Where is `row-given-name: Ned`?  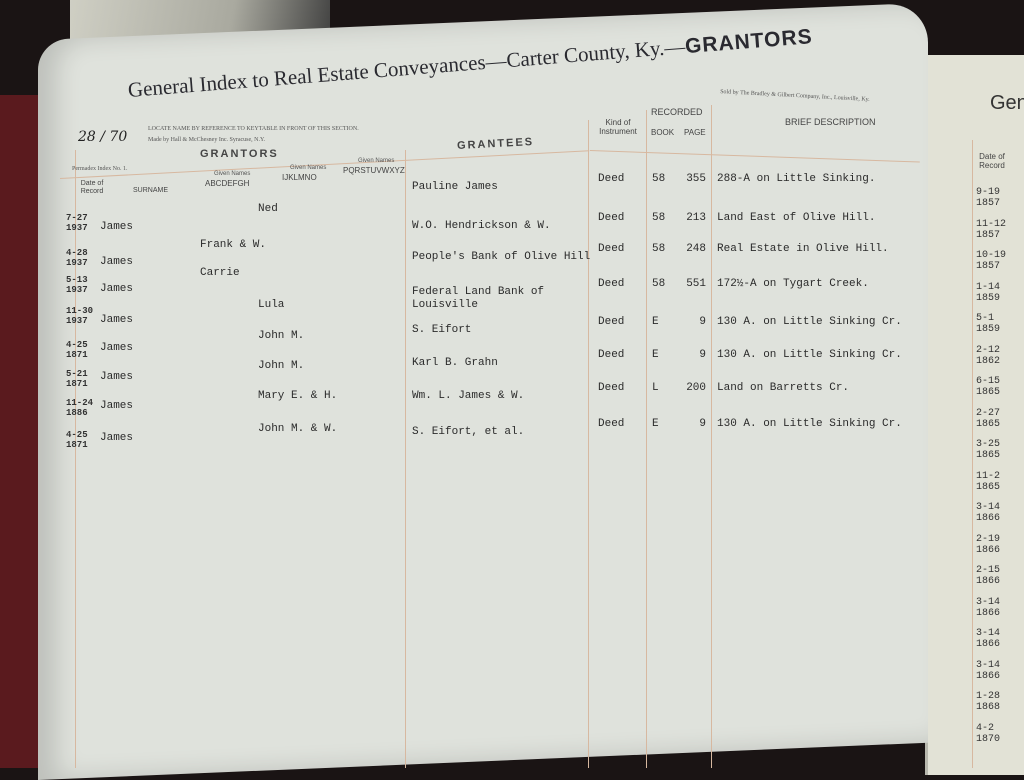
row-given-name: Ned is located at coordinates (268, 209).